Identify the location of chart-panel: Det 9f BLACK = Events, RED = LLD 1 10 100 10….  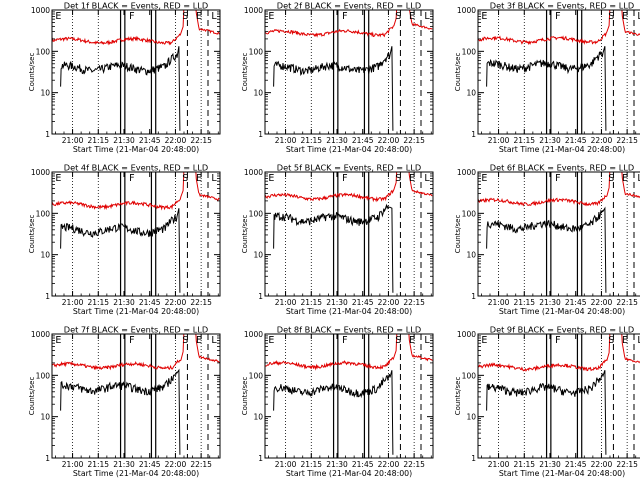
(547, 401).